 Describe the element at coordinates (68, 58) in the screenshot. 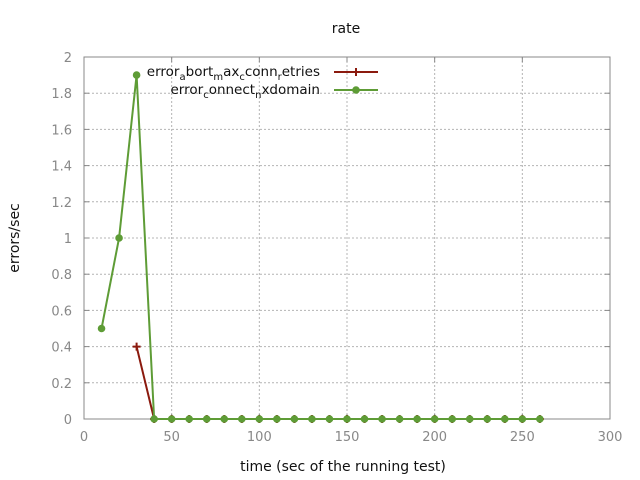

I see `y-tick-label: 2` at that location.